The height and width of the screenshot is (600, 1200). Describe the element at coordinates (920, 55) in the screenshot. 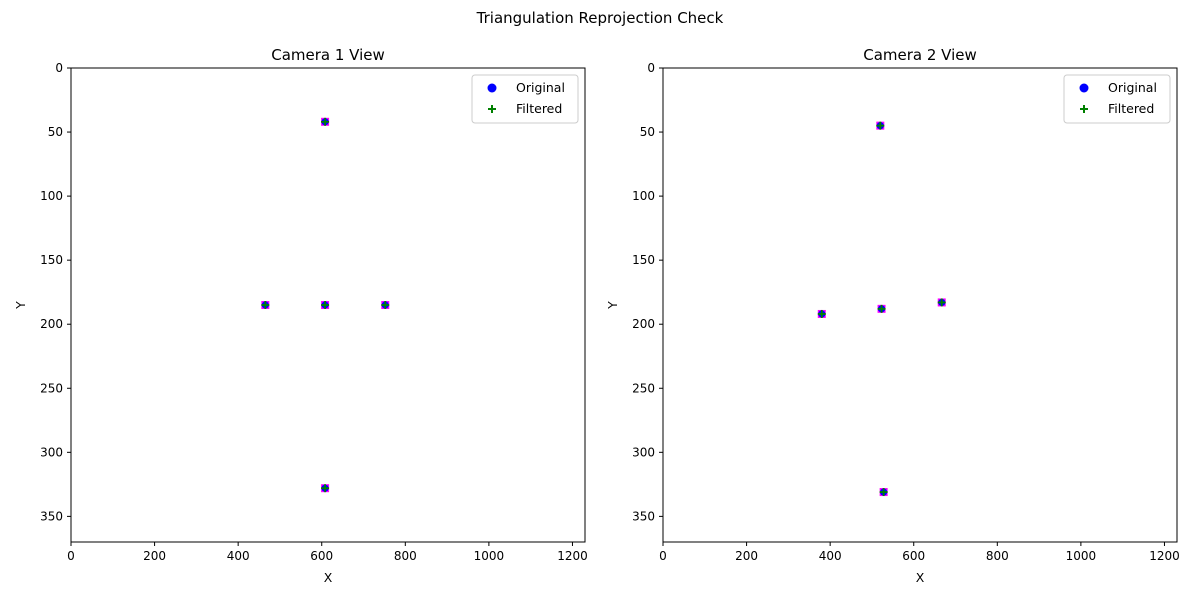

I see `panel-title: Camera 2 View` at that location.